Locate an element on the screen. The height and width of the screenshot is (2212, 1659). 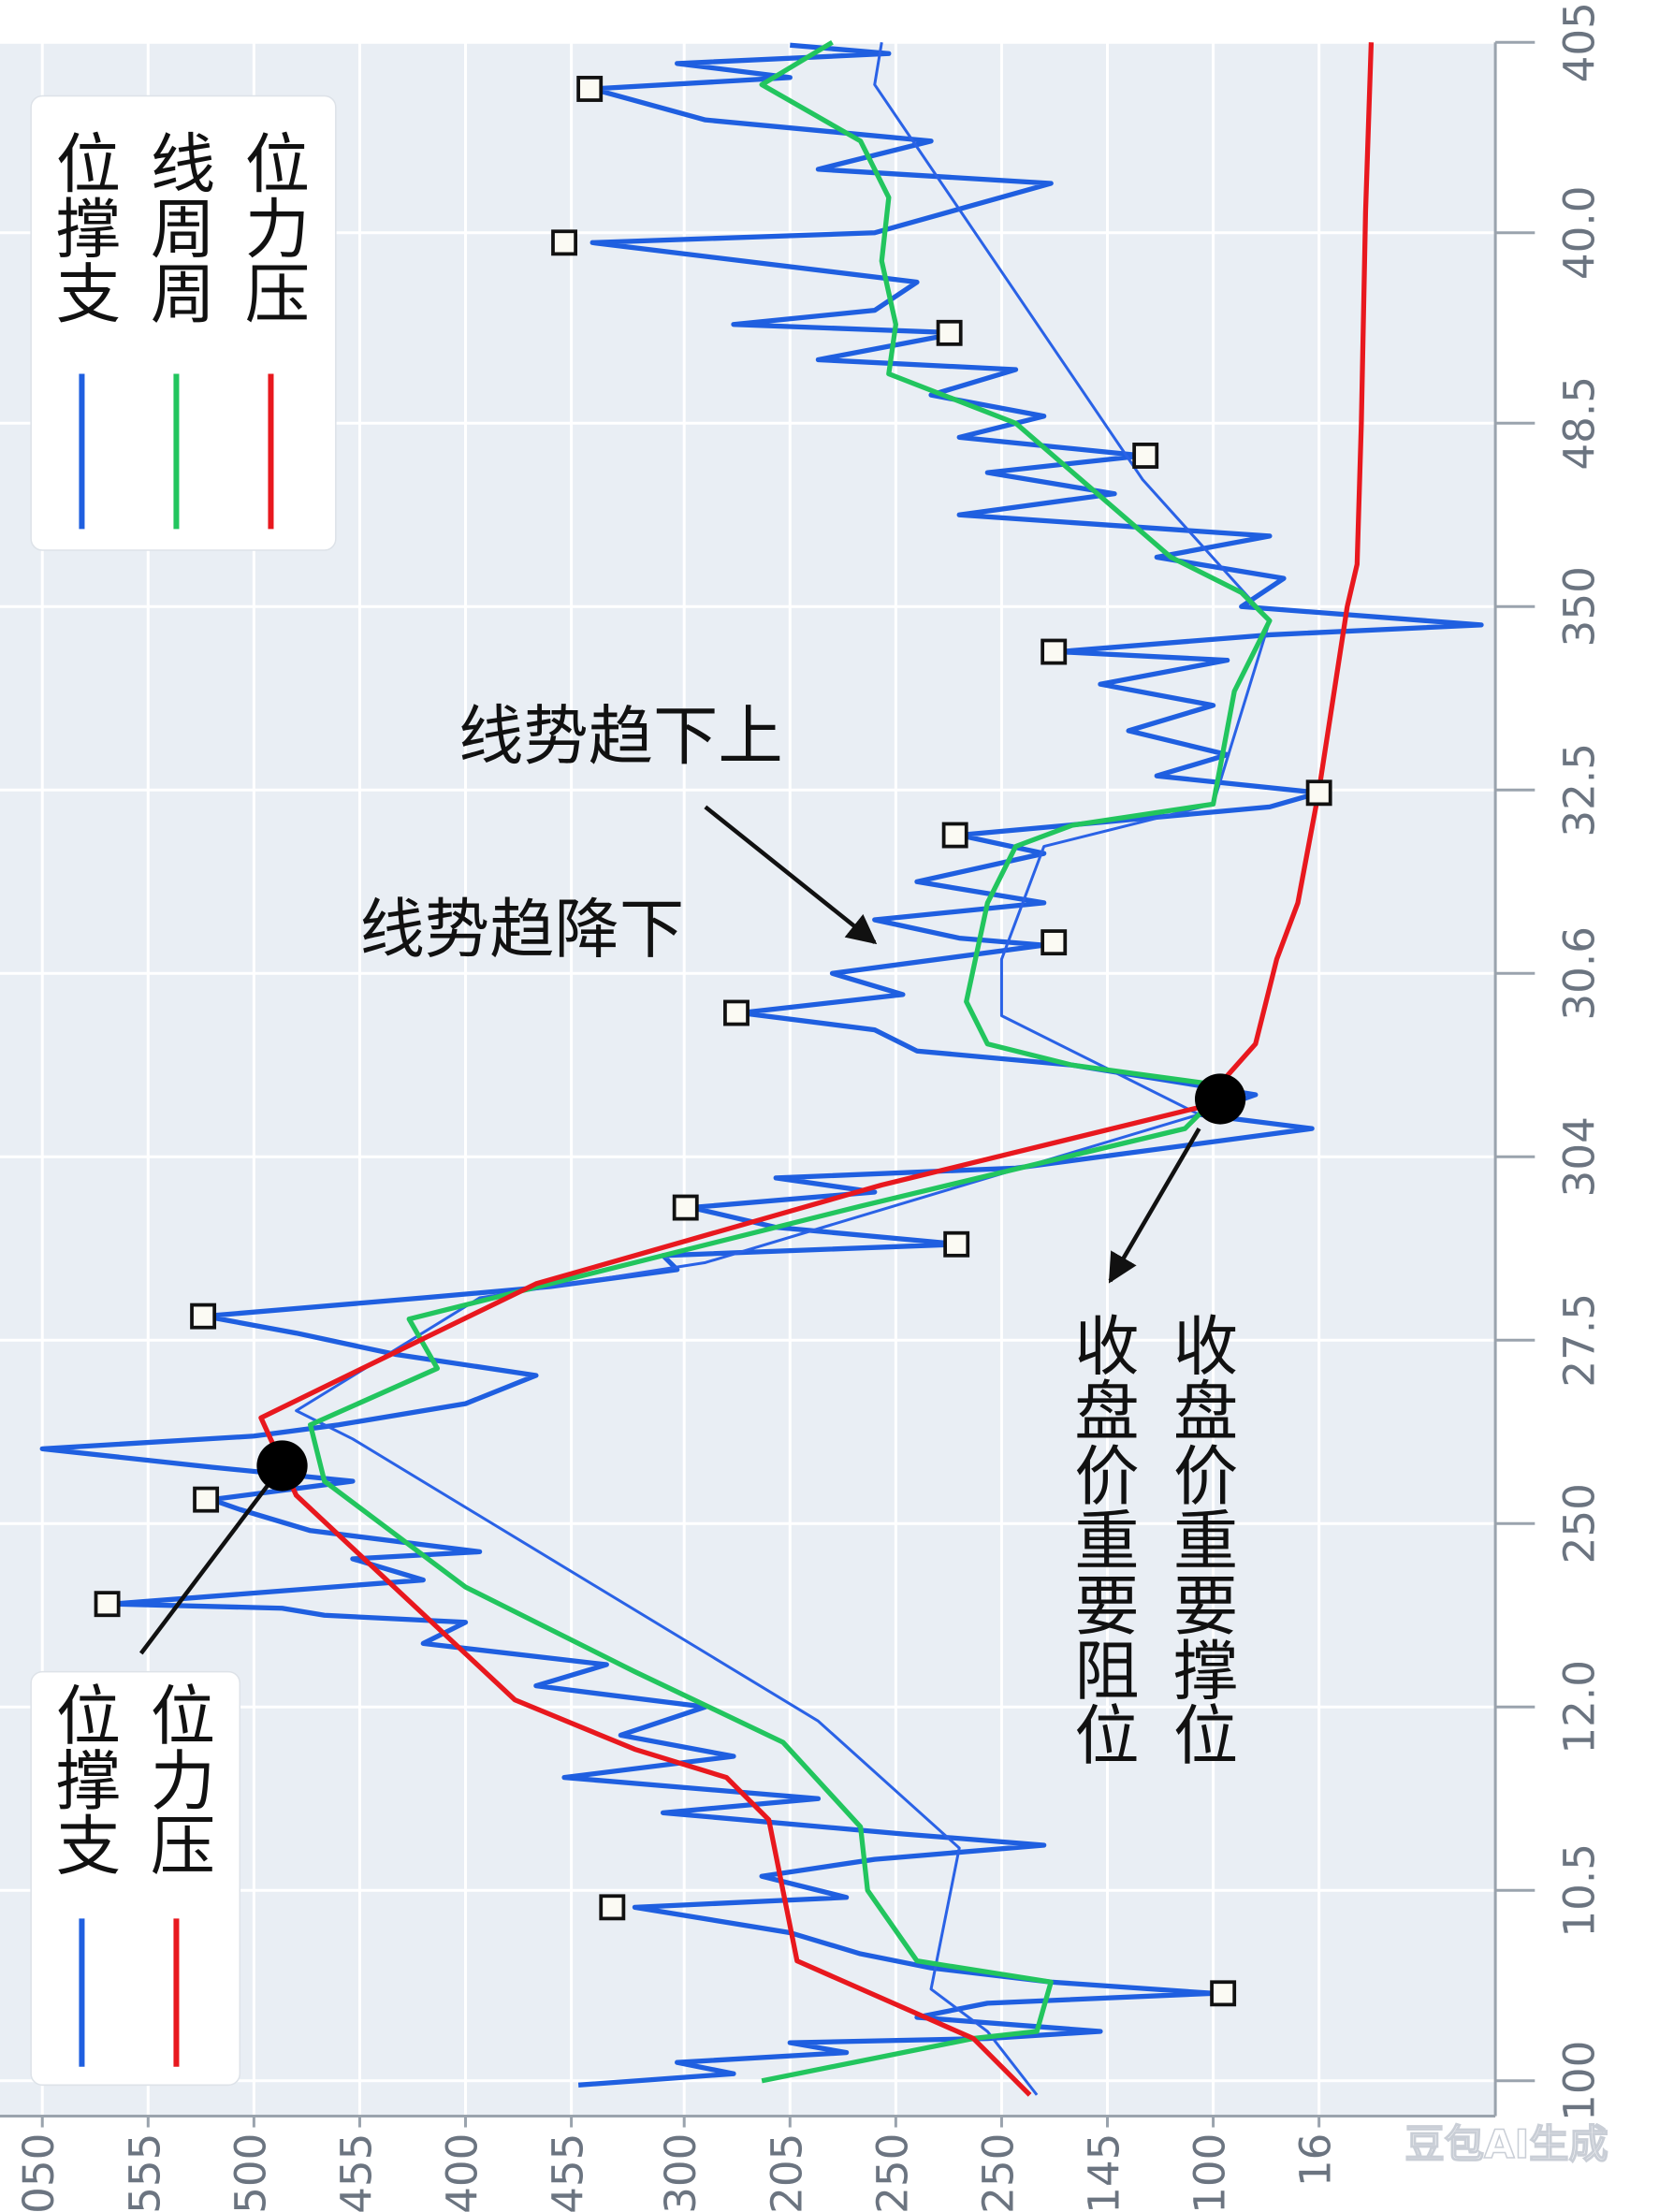
x-tick-label: 205 is located at coordinates (786, 2172).